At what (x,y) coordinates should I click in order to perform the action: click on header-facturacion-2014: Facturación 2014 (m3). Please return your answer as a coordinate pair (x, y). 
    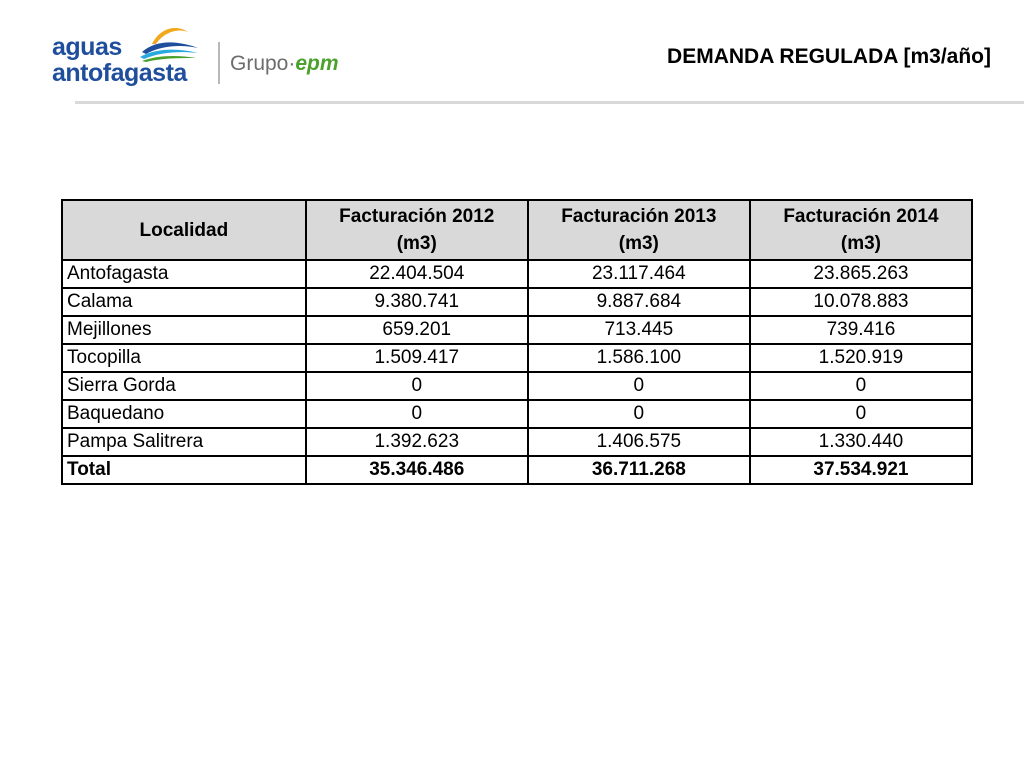
    Looking at the image, I should click on (861, 230).